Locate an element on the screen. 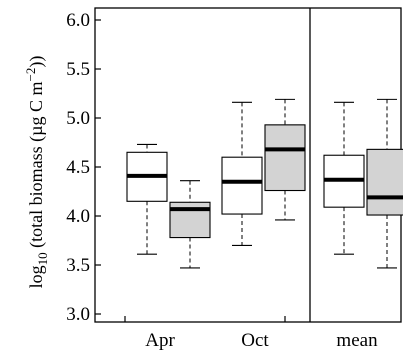  y-tick-label: 4.0 is located at coordinates (78, 216).